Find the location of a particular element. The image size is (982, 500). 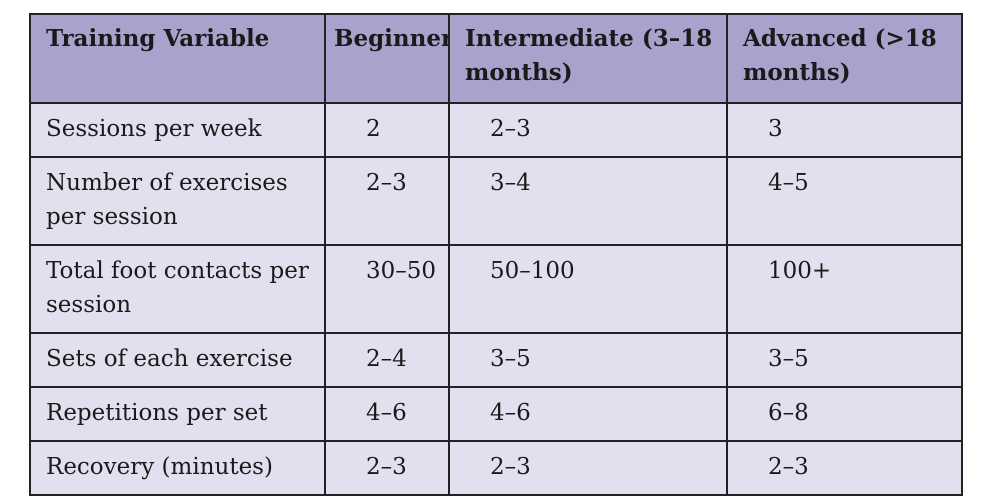

cell-beginner: 2–4 is located at coordinates (387, 360).